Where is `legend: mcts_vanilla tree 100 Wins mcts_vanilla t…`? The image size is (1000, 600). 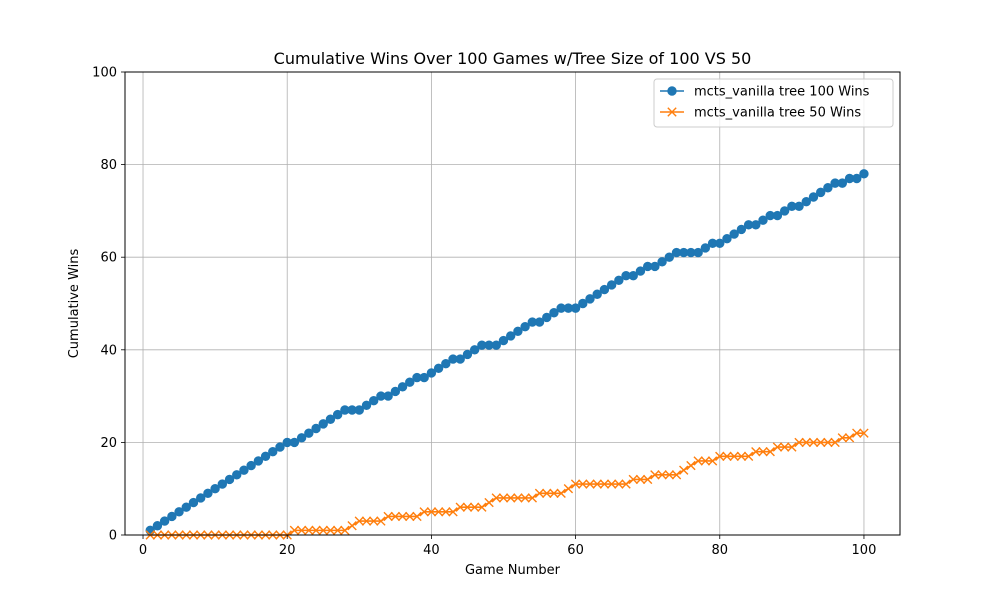
legend: mcts_vanilla tree 100 Wins mcts_vanilla t… is located at coordinates (773, 103).